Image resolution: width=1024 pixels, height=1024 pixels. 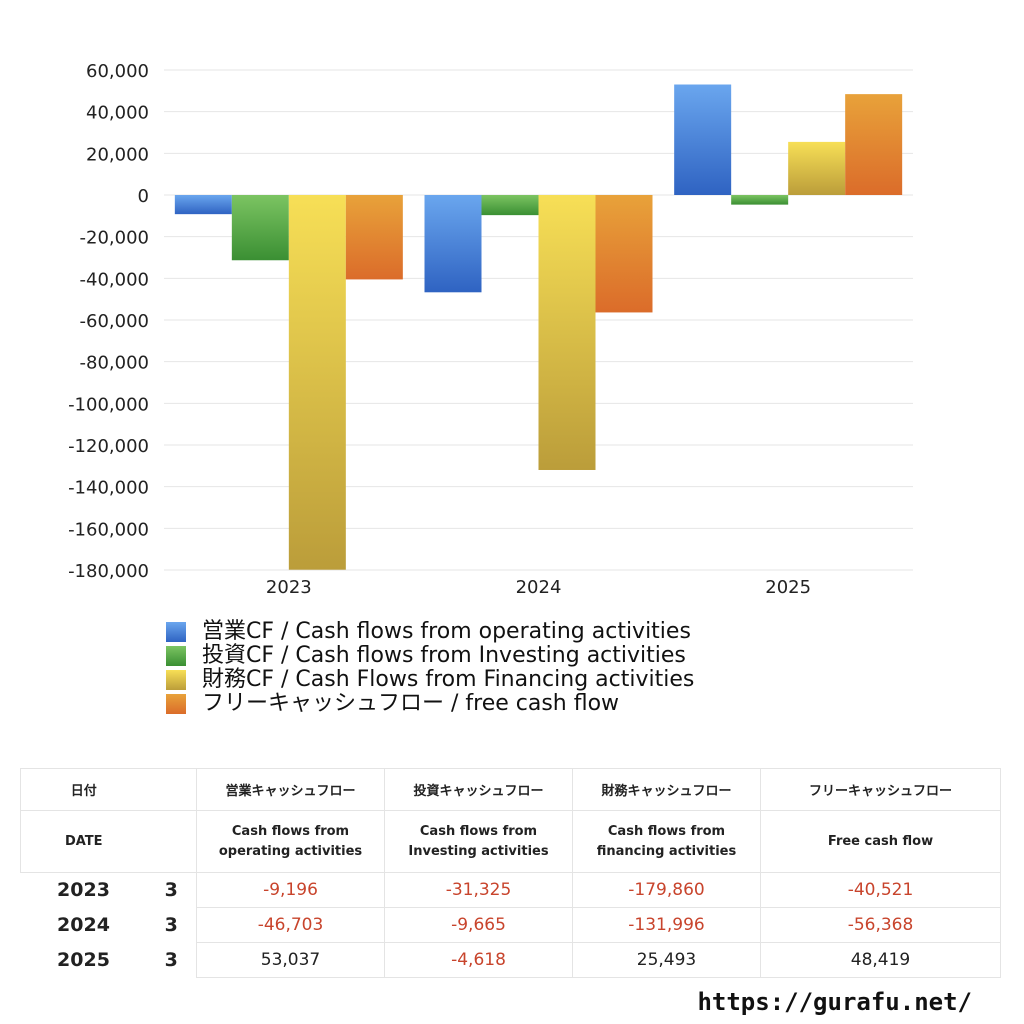 What do you see at coordinates (290, 960) in the screenshot?
I see `table-cell: 53,037` at bounding box center [290, 960].